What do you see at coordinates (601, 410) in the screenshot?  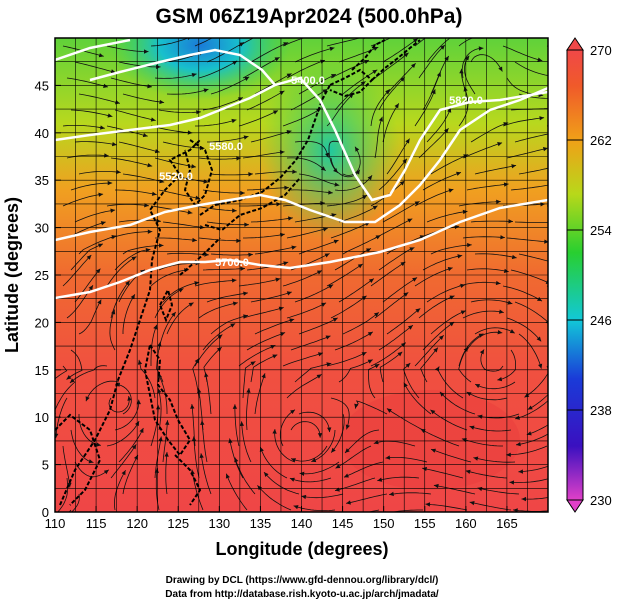 I see `colorbar-tick-label: 238` at bounding box center [601, 410].